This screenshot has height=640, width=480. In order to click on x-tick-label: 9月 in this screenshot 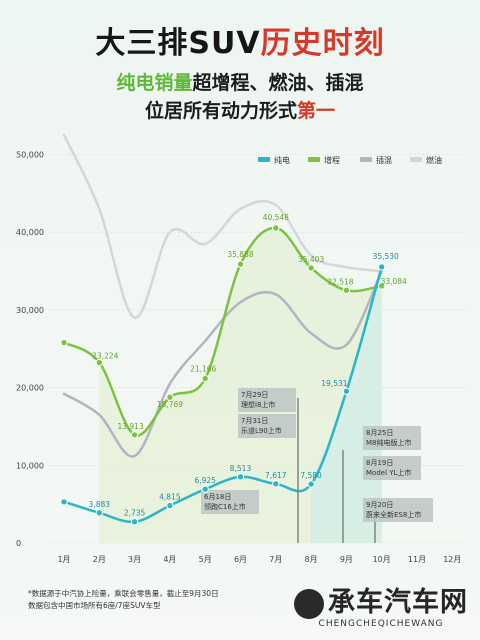, I will do `click(346, 559)`.